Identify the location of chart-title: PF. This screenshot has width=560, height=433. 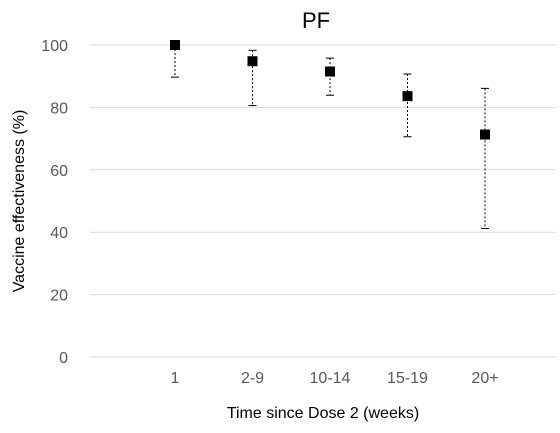
(316, 20).